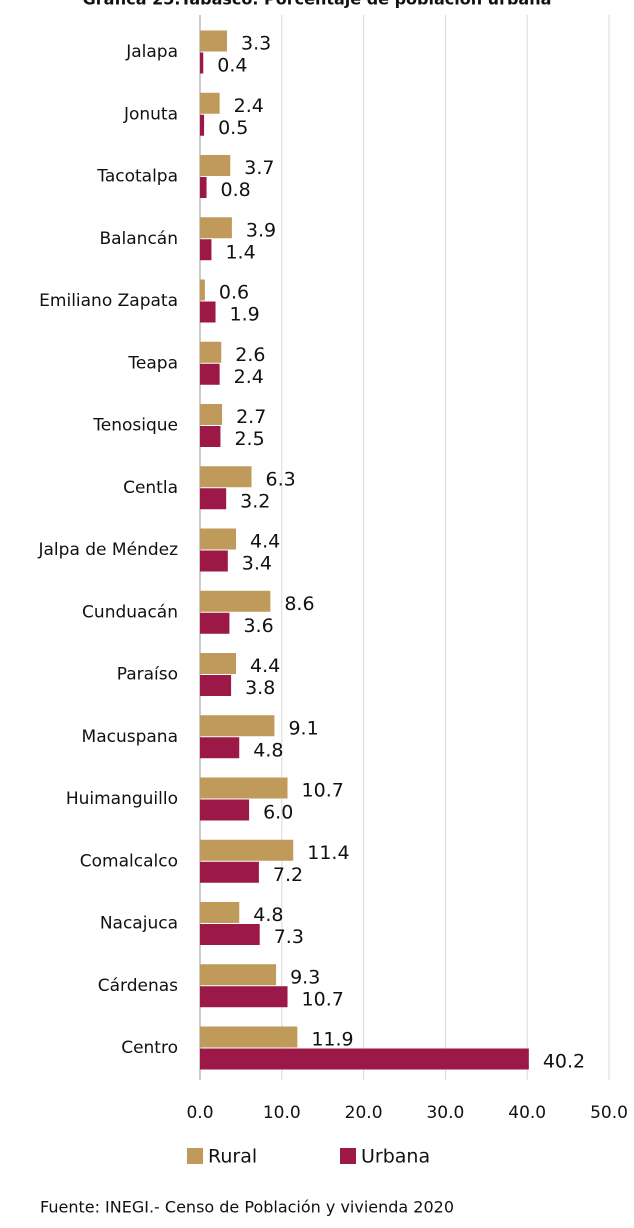  Describe the element at coordinates (139, 924) in the screenshot. I see `y-tick-label: Nacajuca` at that location.